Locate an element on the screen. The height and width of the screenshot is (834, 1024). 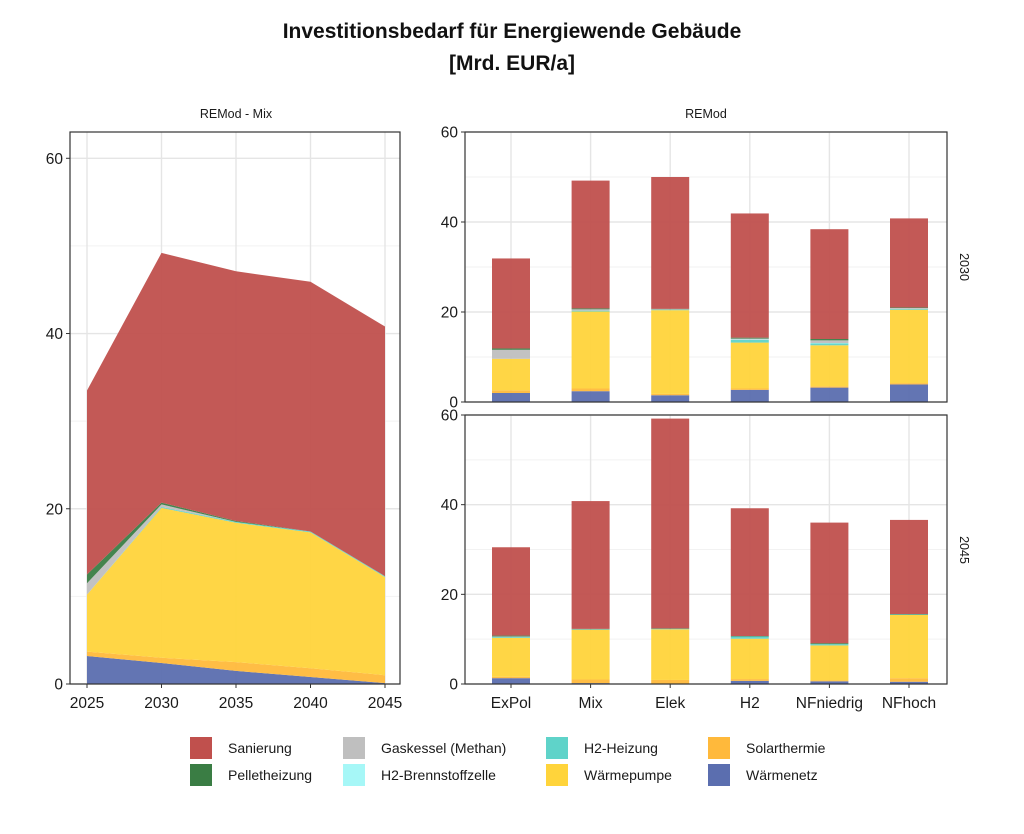
bar2045-tick-label-x: ExPol is located at coordinates (511, 703).